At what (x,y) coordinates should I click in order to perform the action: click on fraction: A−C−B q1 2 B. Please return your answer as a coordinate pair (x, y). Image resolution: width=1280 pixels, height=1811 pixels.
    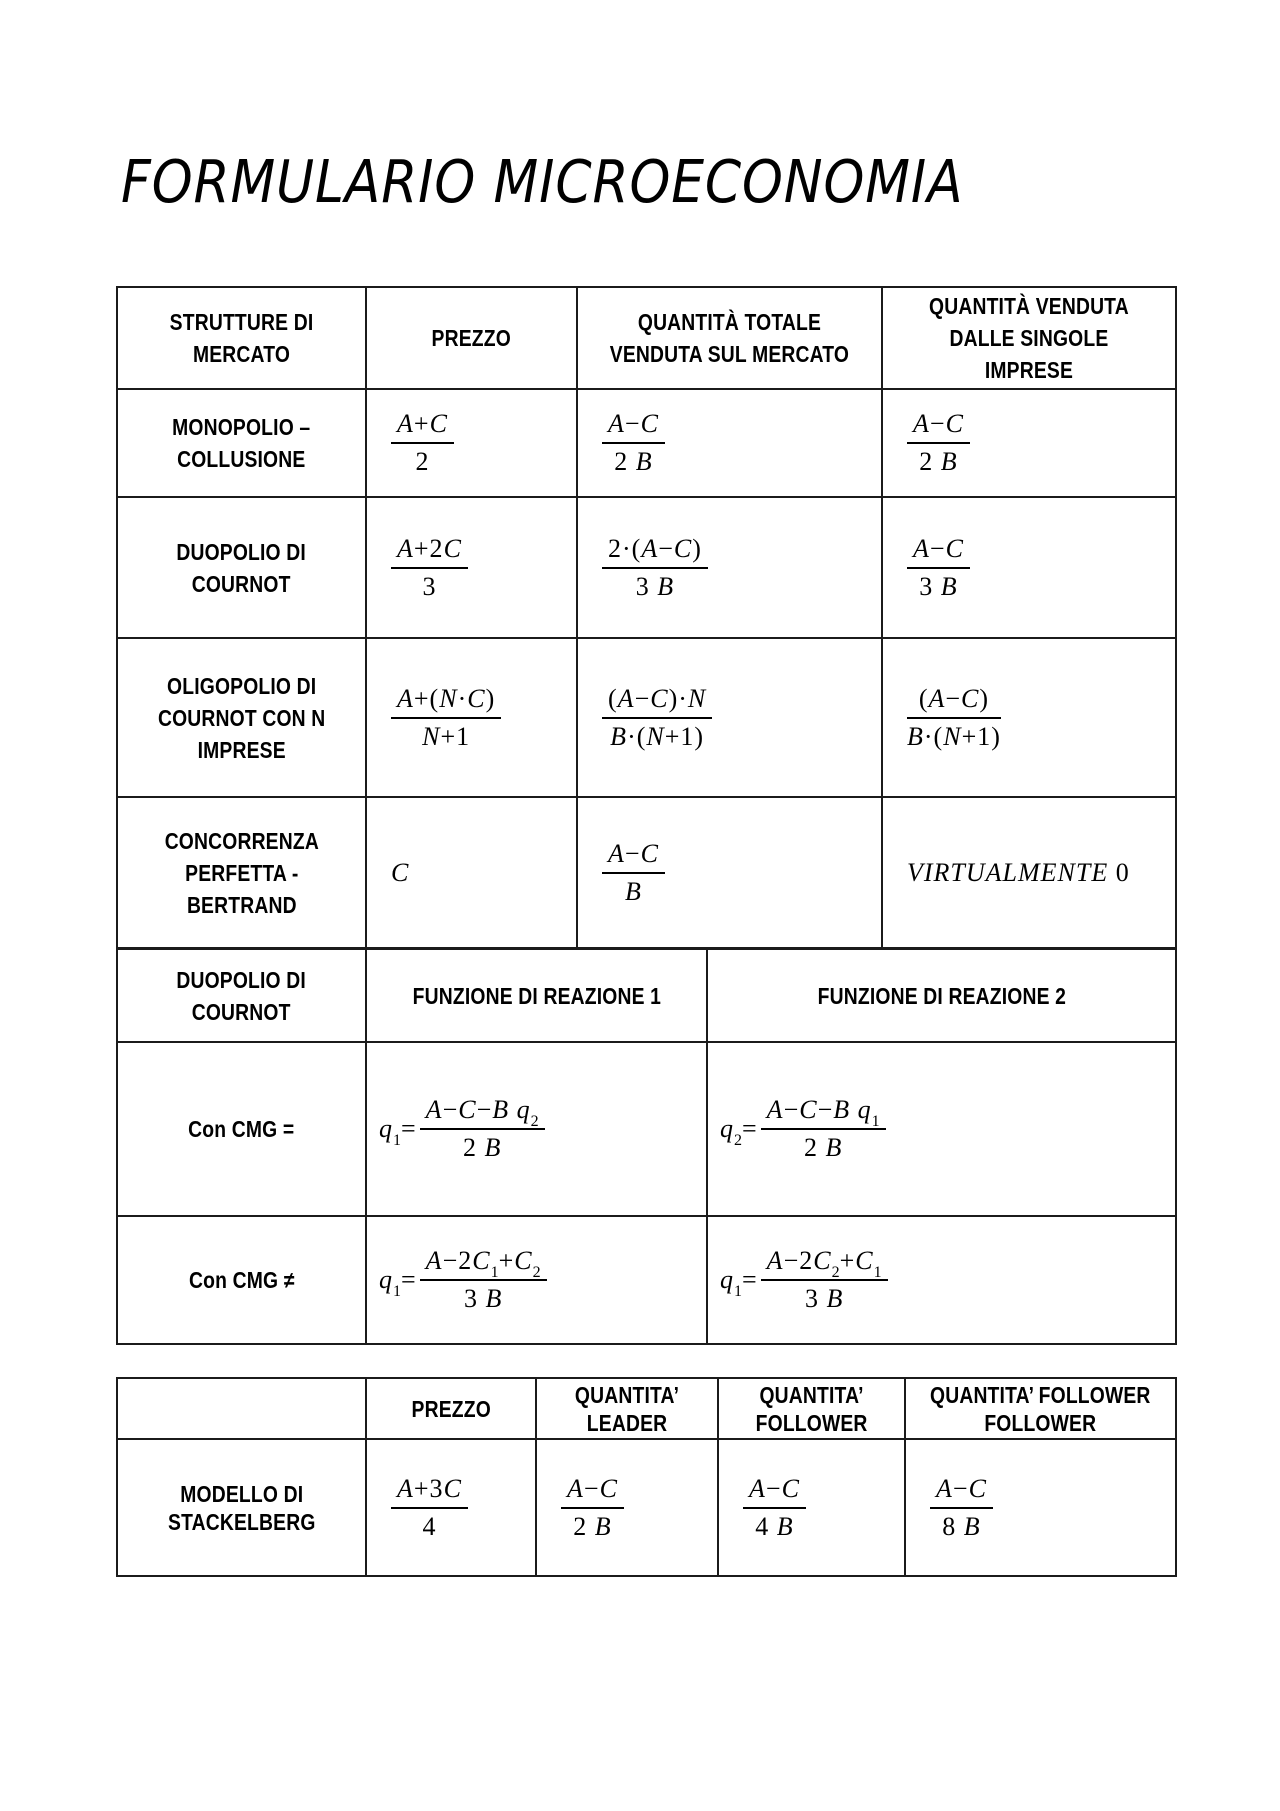
    Looking at the image, I should click on (823, 1129).